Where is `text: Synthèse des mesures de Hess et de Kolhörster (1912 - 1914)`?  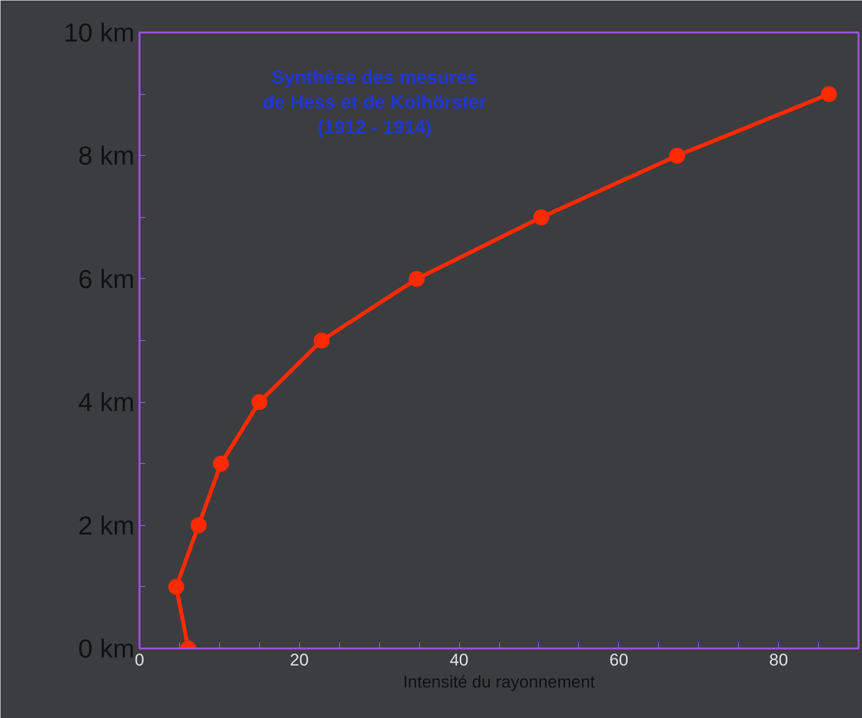
text: Synthèse des mesures de Hess et de Kolhörster (1912 - 1914) is located at coordinates (375, 103).